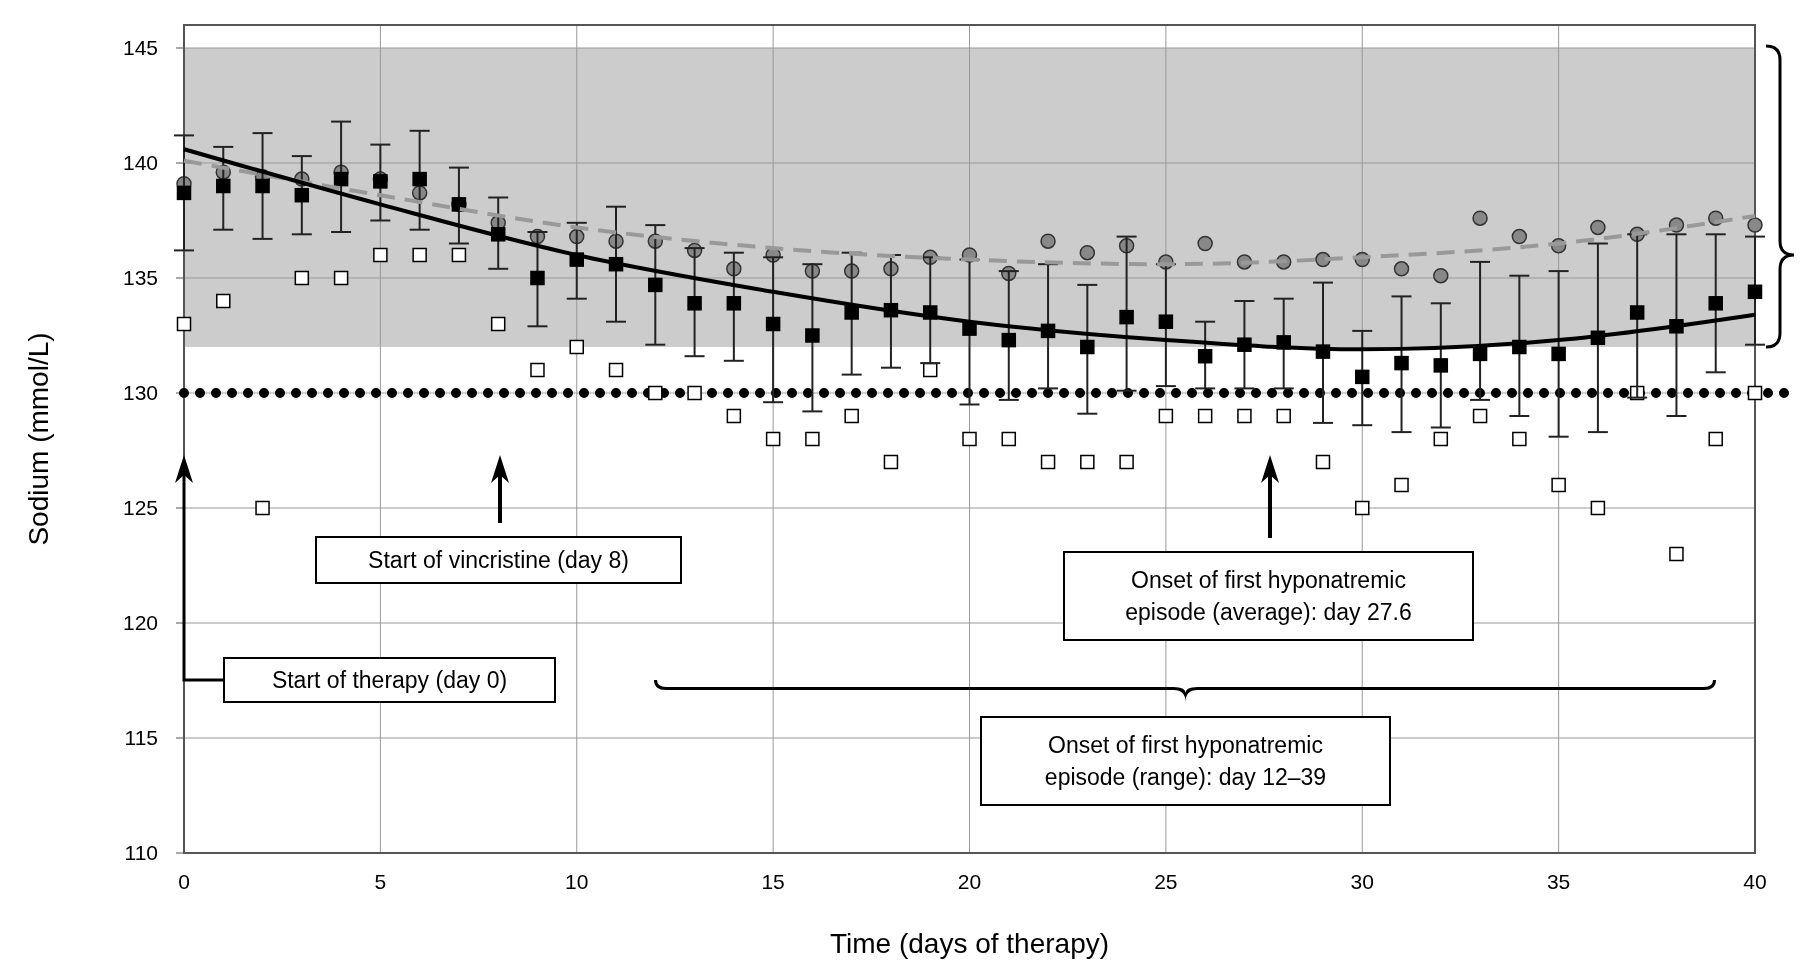  I want to click on x-tick-label: 10, so click(577, 881).